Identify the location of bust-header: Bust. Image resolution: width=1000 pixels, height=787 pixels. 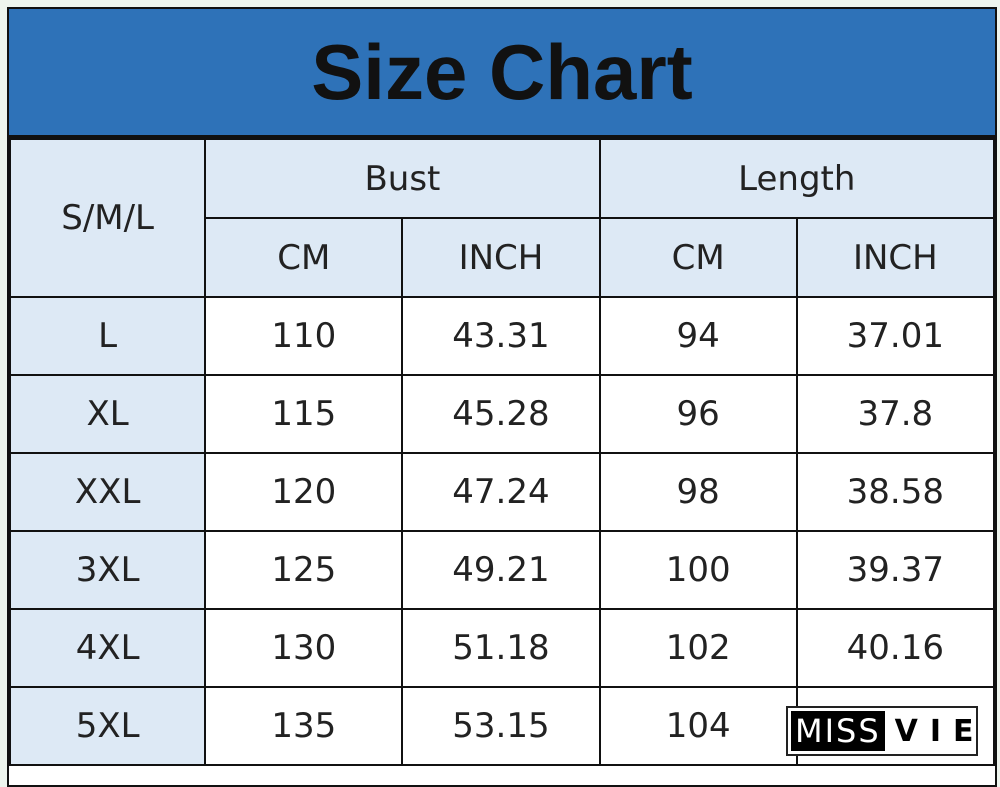
(402, 178).